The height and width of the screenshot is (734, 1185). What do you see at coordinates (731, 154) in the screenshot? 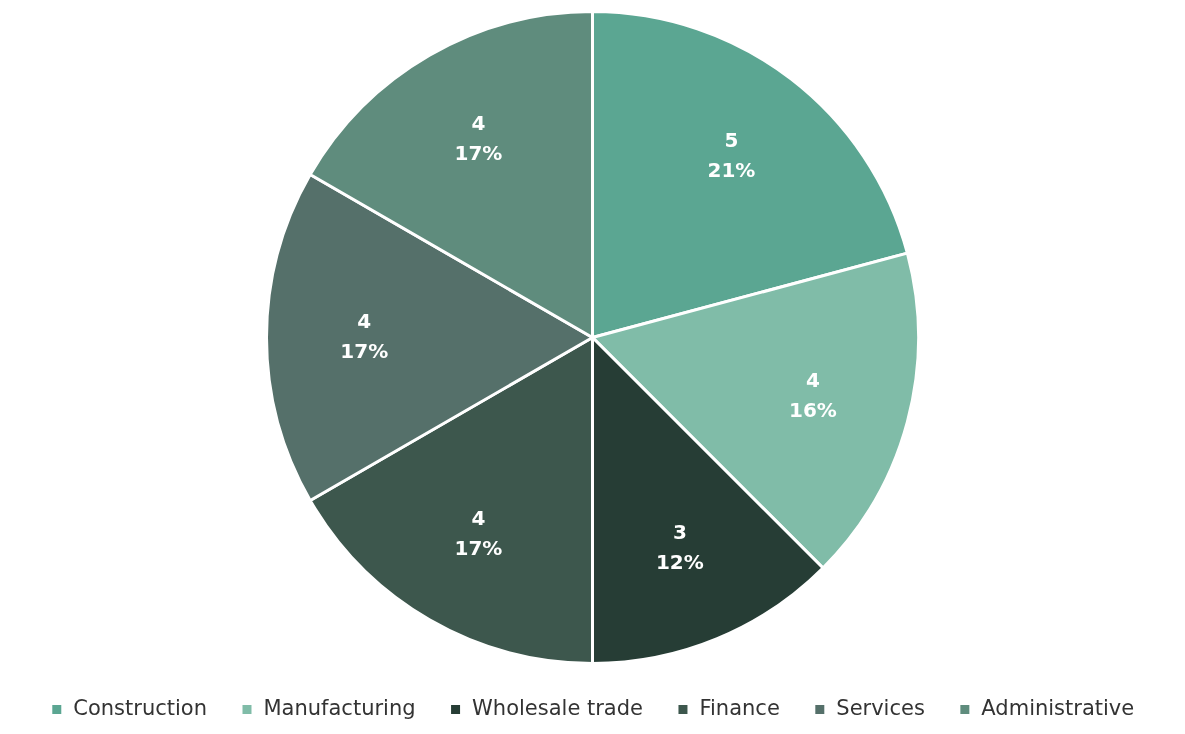
I see `data-label: 5 21%` at bounding box center [731, 154].